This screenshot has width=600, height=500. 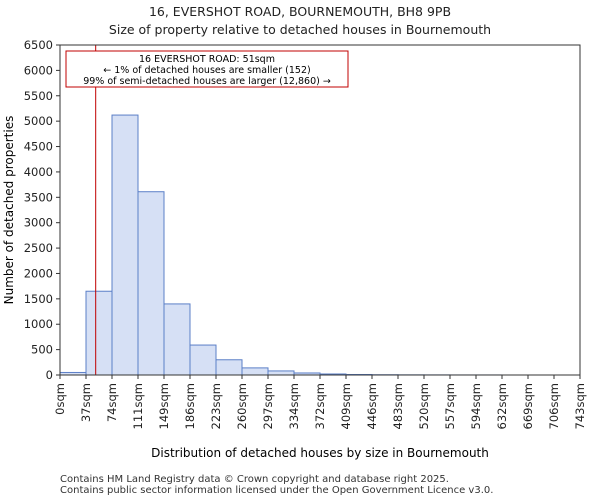 I want to click on x-tick-label: 483sqm, so click(x=398, y=406).